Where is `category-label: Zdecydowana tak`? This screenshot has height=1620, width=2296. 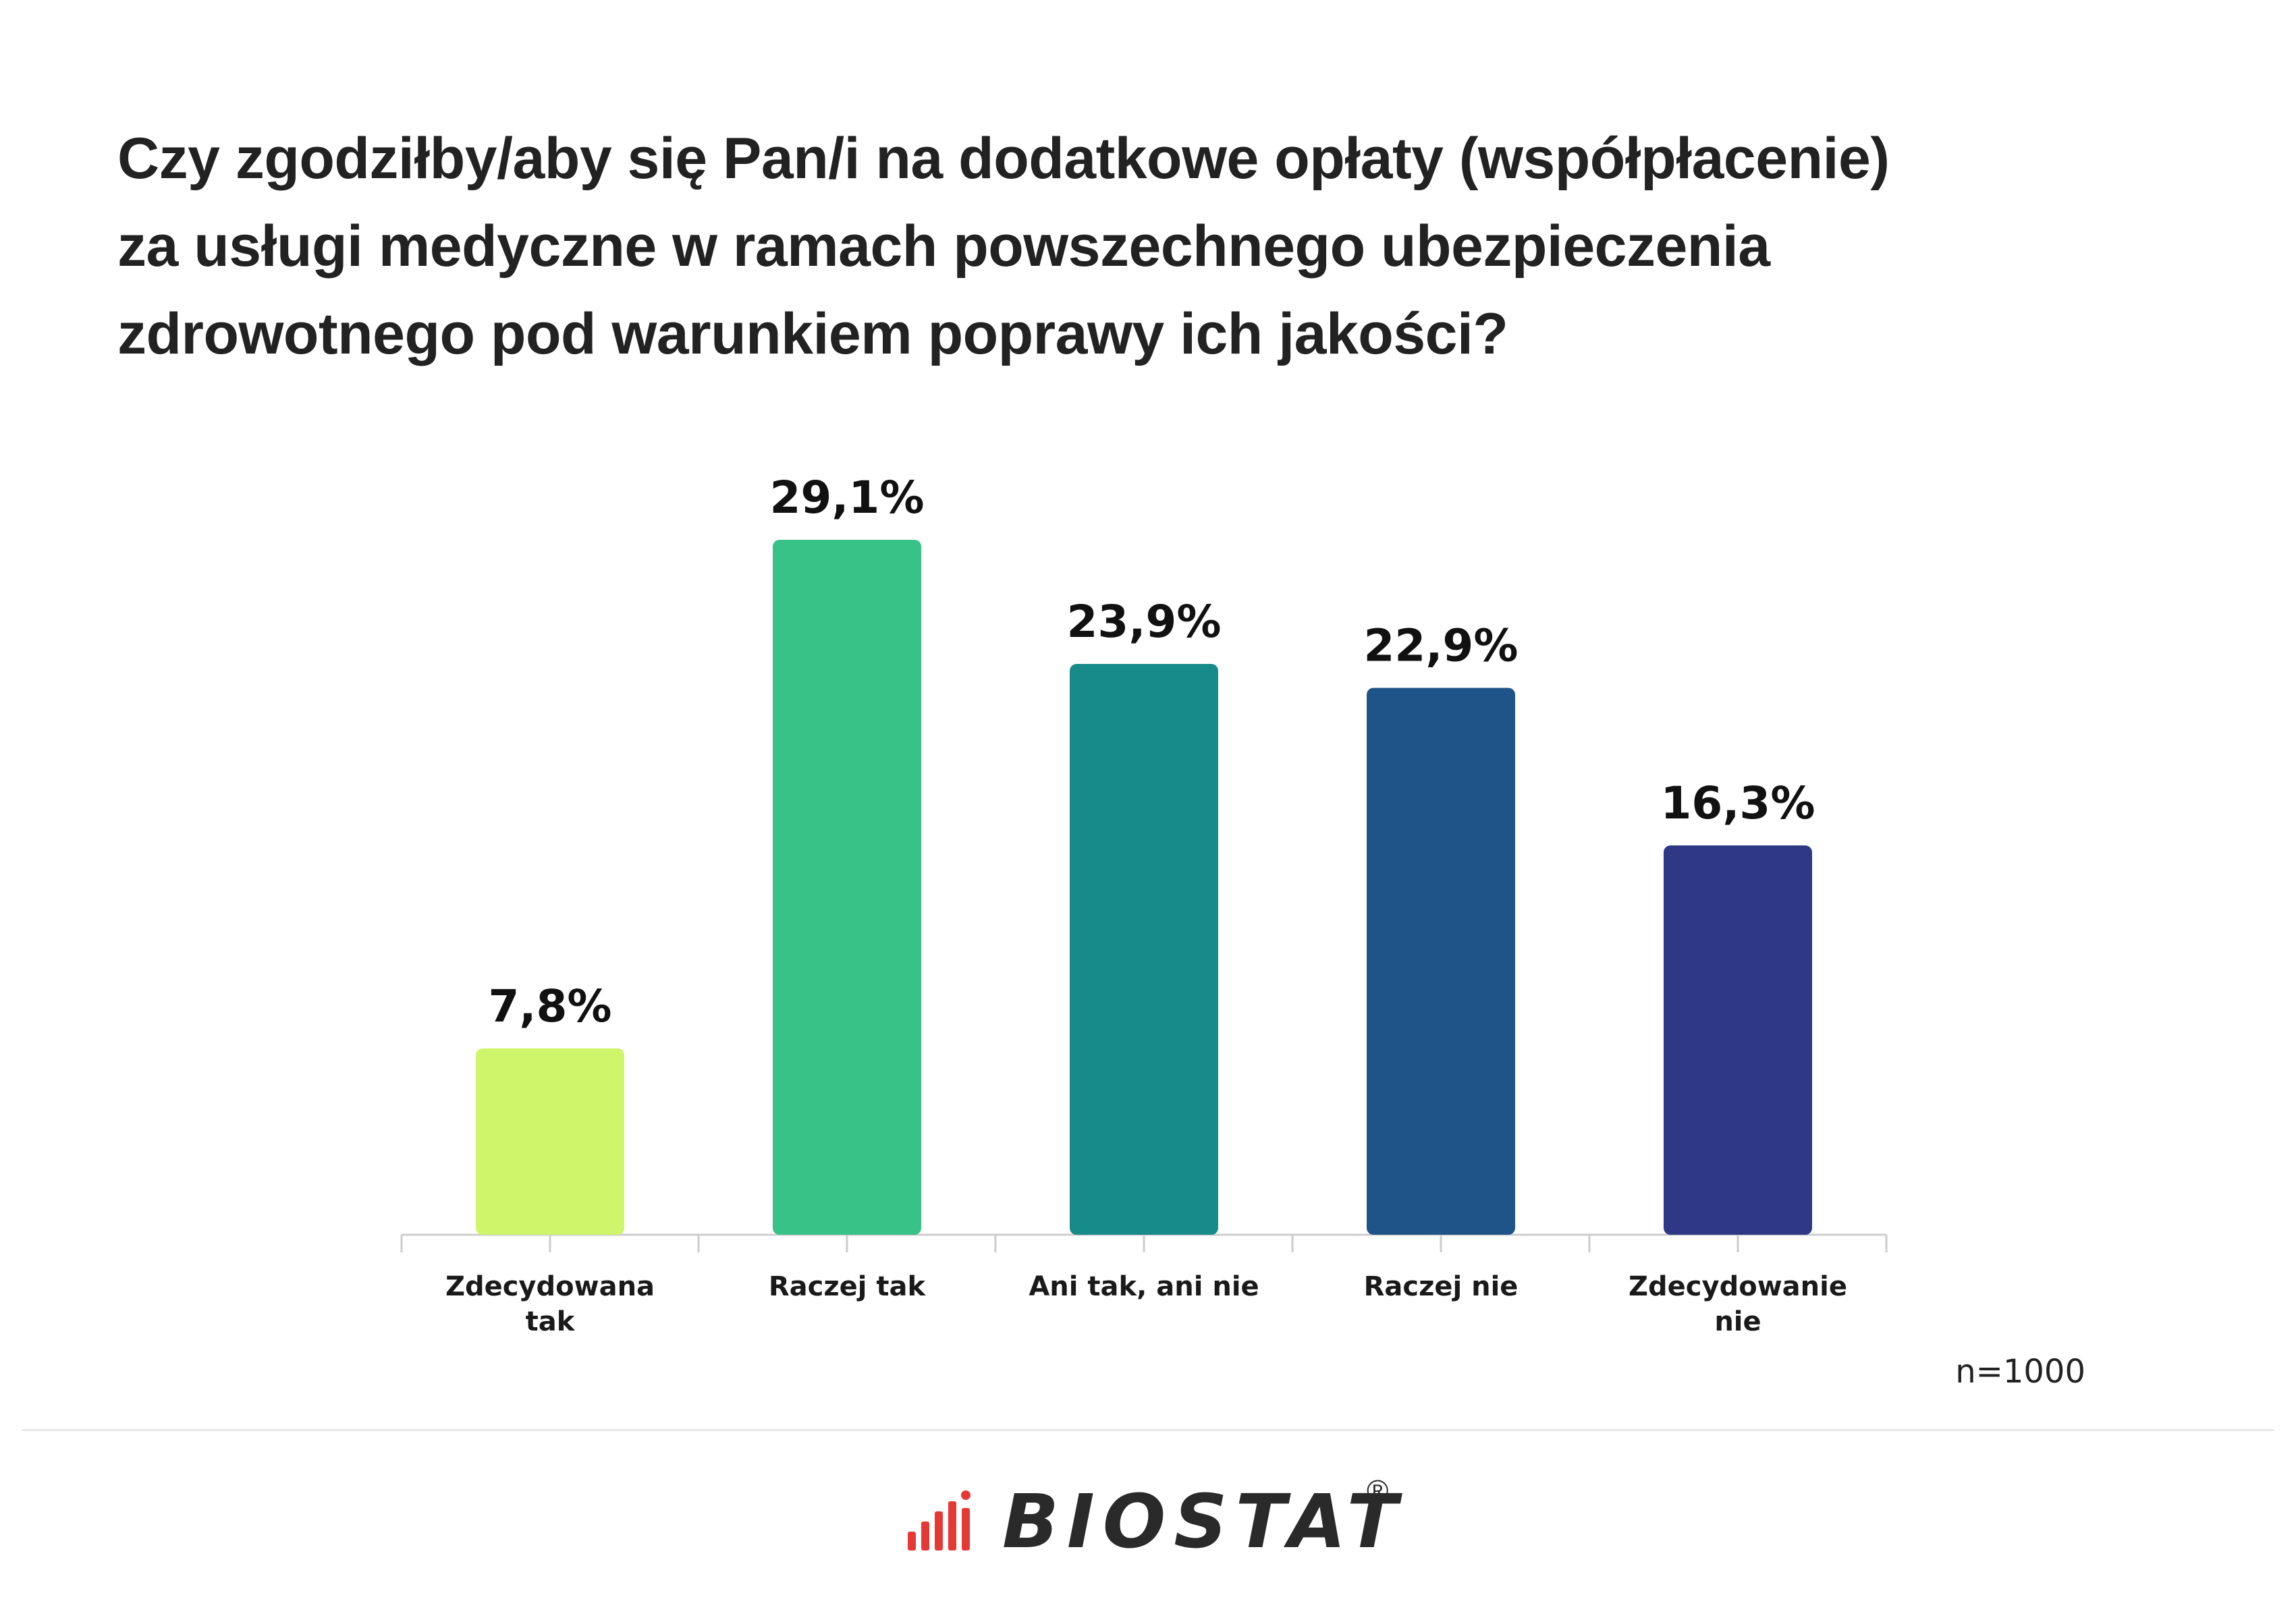 category-label: Zdecydowana tak is located at coordinates (550, 1304).